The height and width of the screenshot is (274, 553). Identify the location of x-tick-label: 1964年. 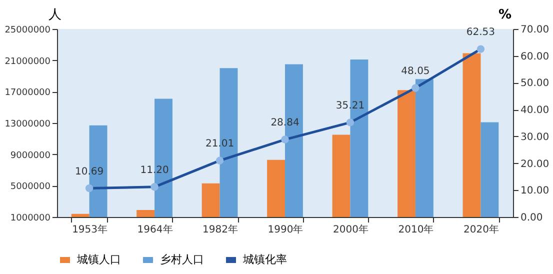
(155, 230).